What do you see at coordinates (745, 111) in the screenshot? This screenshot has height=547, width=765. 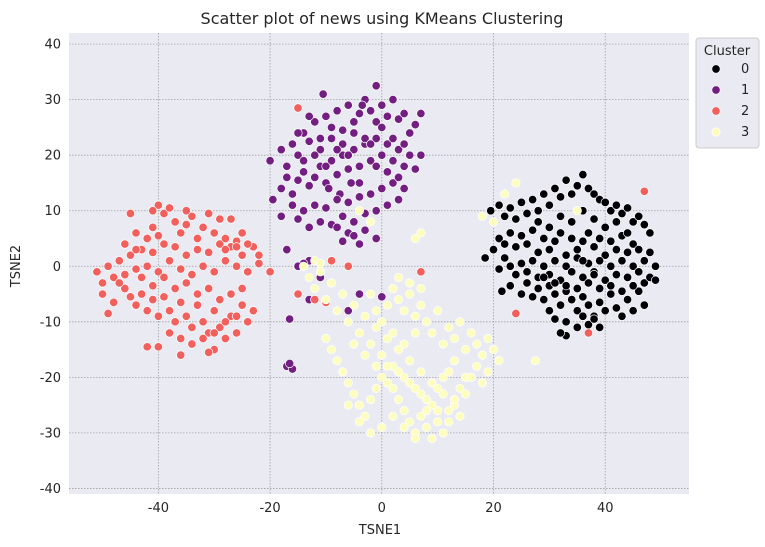 I see `legend-label-2: 2` at bounding box center [745, 111].